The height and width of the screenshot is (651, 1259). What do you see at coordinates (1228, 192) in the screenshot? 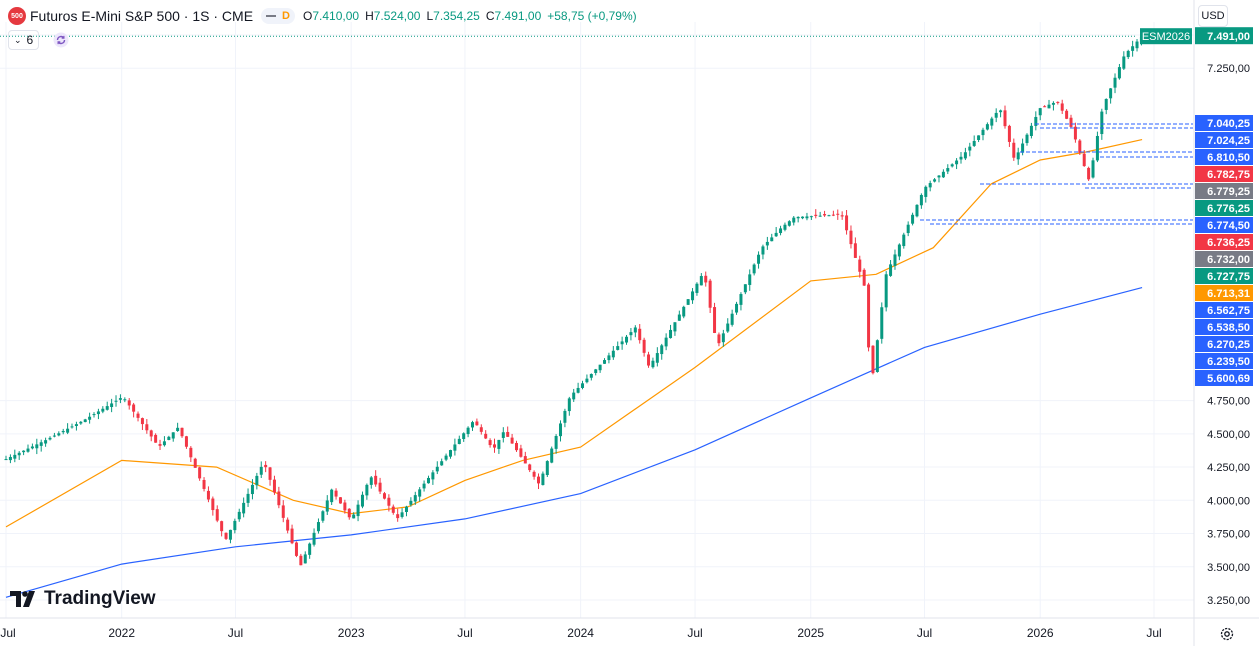
I see `price-label: 6.779,25` at bounding box center [1228, 192].